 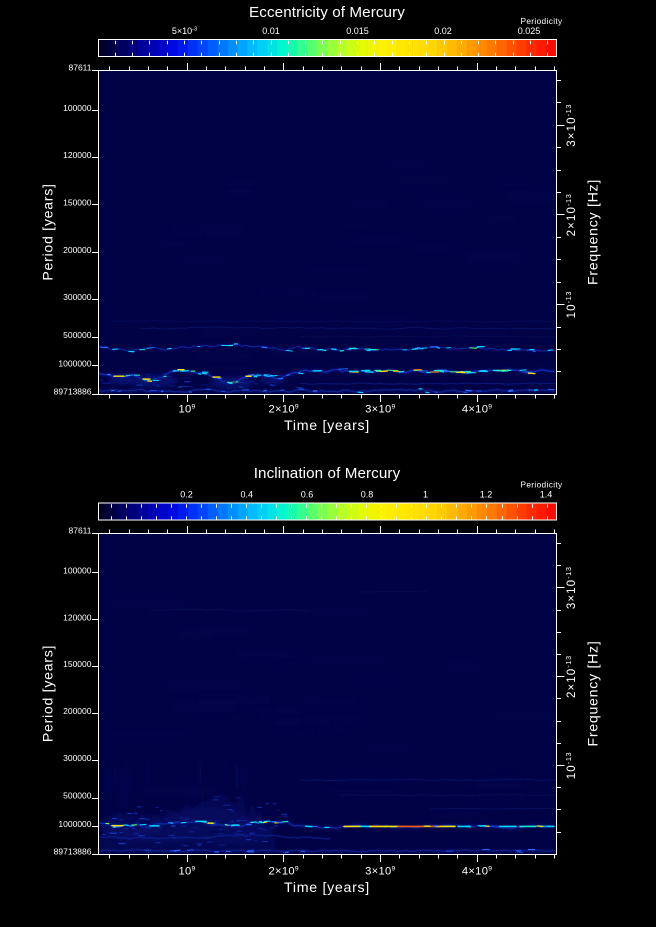 I want to click on svg-text: Eccentricity of Mercury, so click(x=327, y=12).